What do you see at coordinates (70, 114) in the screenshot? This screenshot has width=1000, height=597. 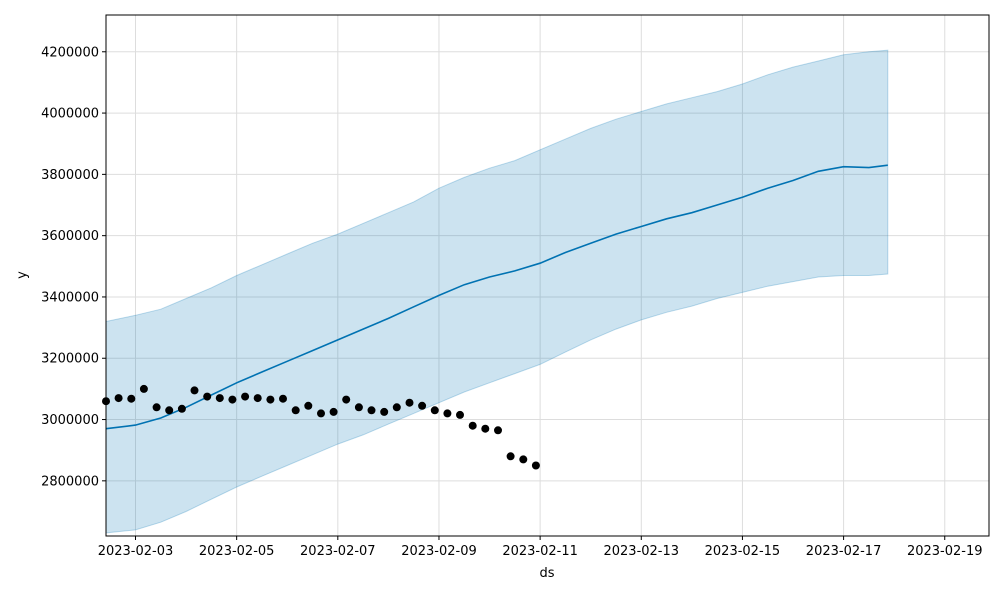 I see `y-tick-label: 4000000` at bounding box center [70, 114].